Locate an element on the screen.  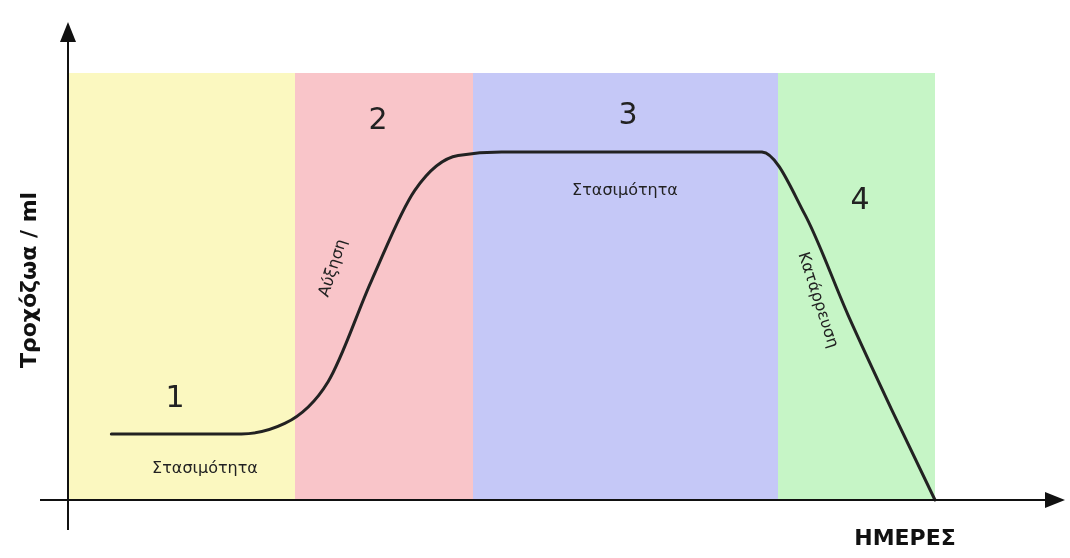
annotation: 4 is located at coordinates (860, 198).